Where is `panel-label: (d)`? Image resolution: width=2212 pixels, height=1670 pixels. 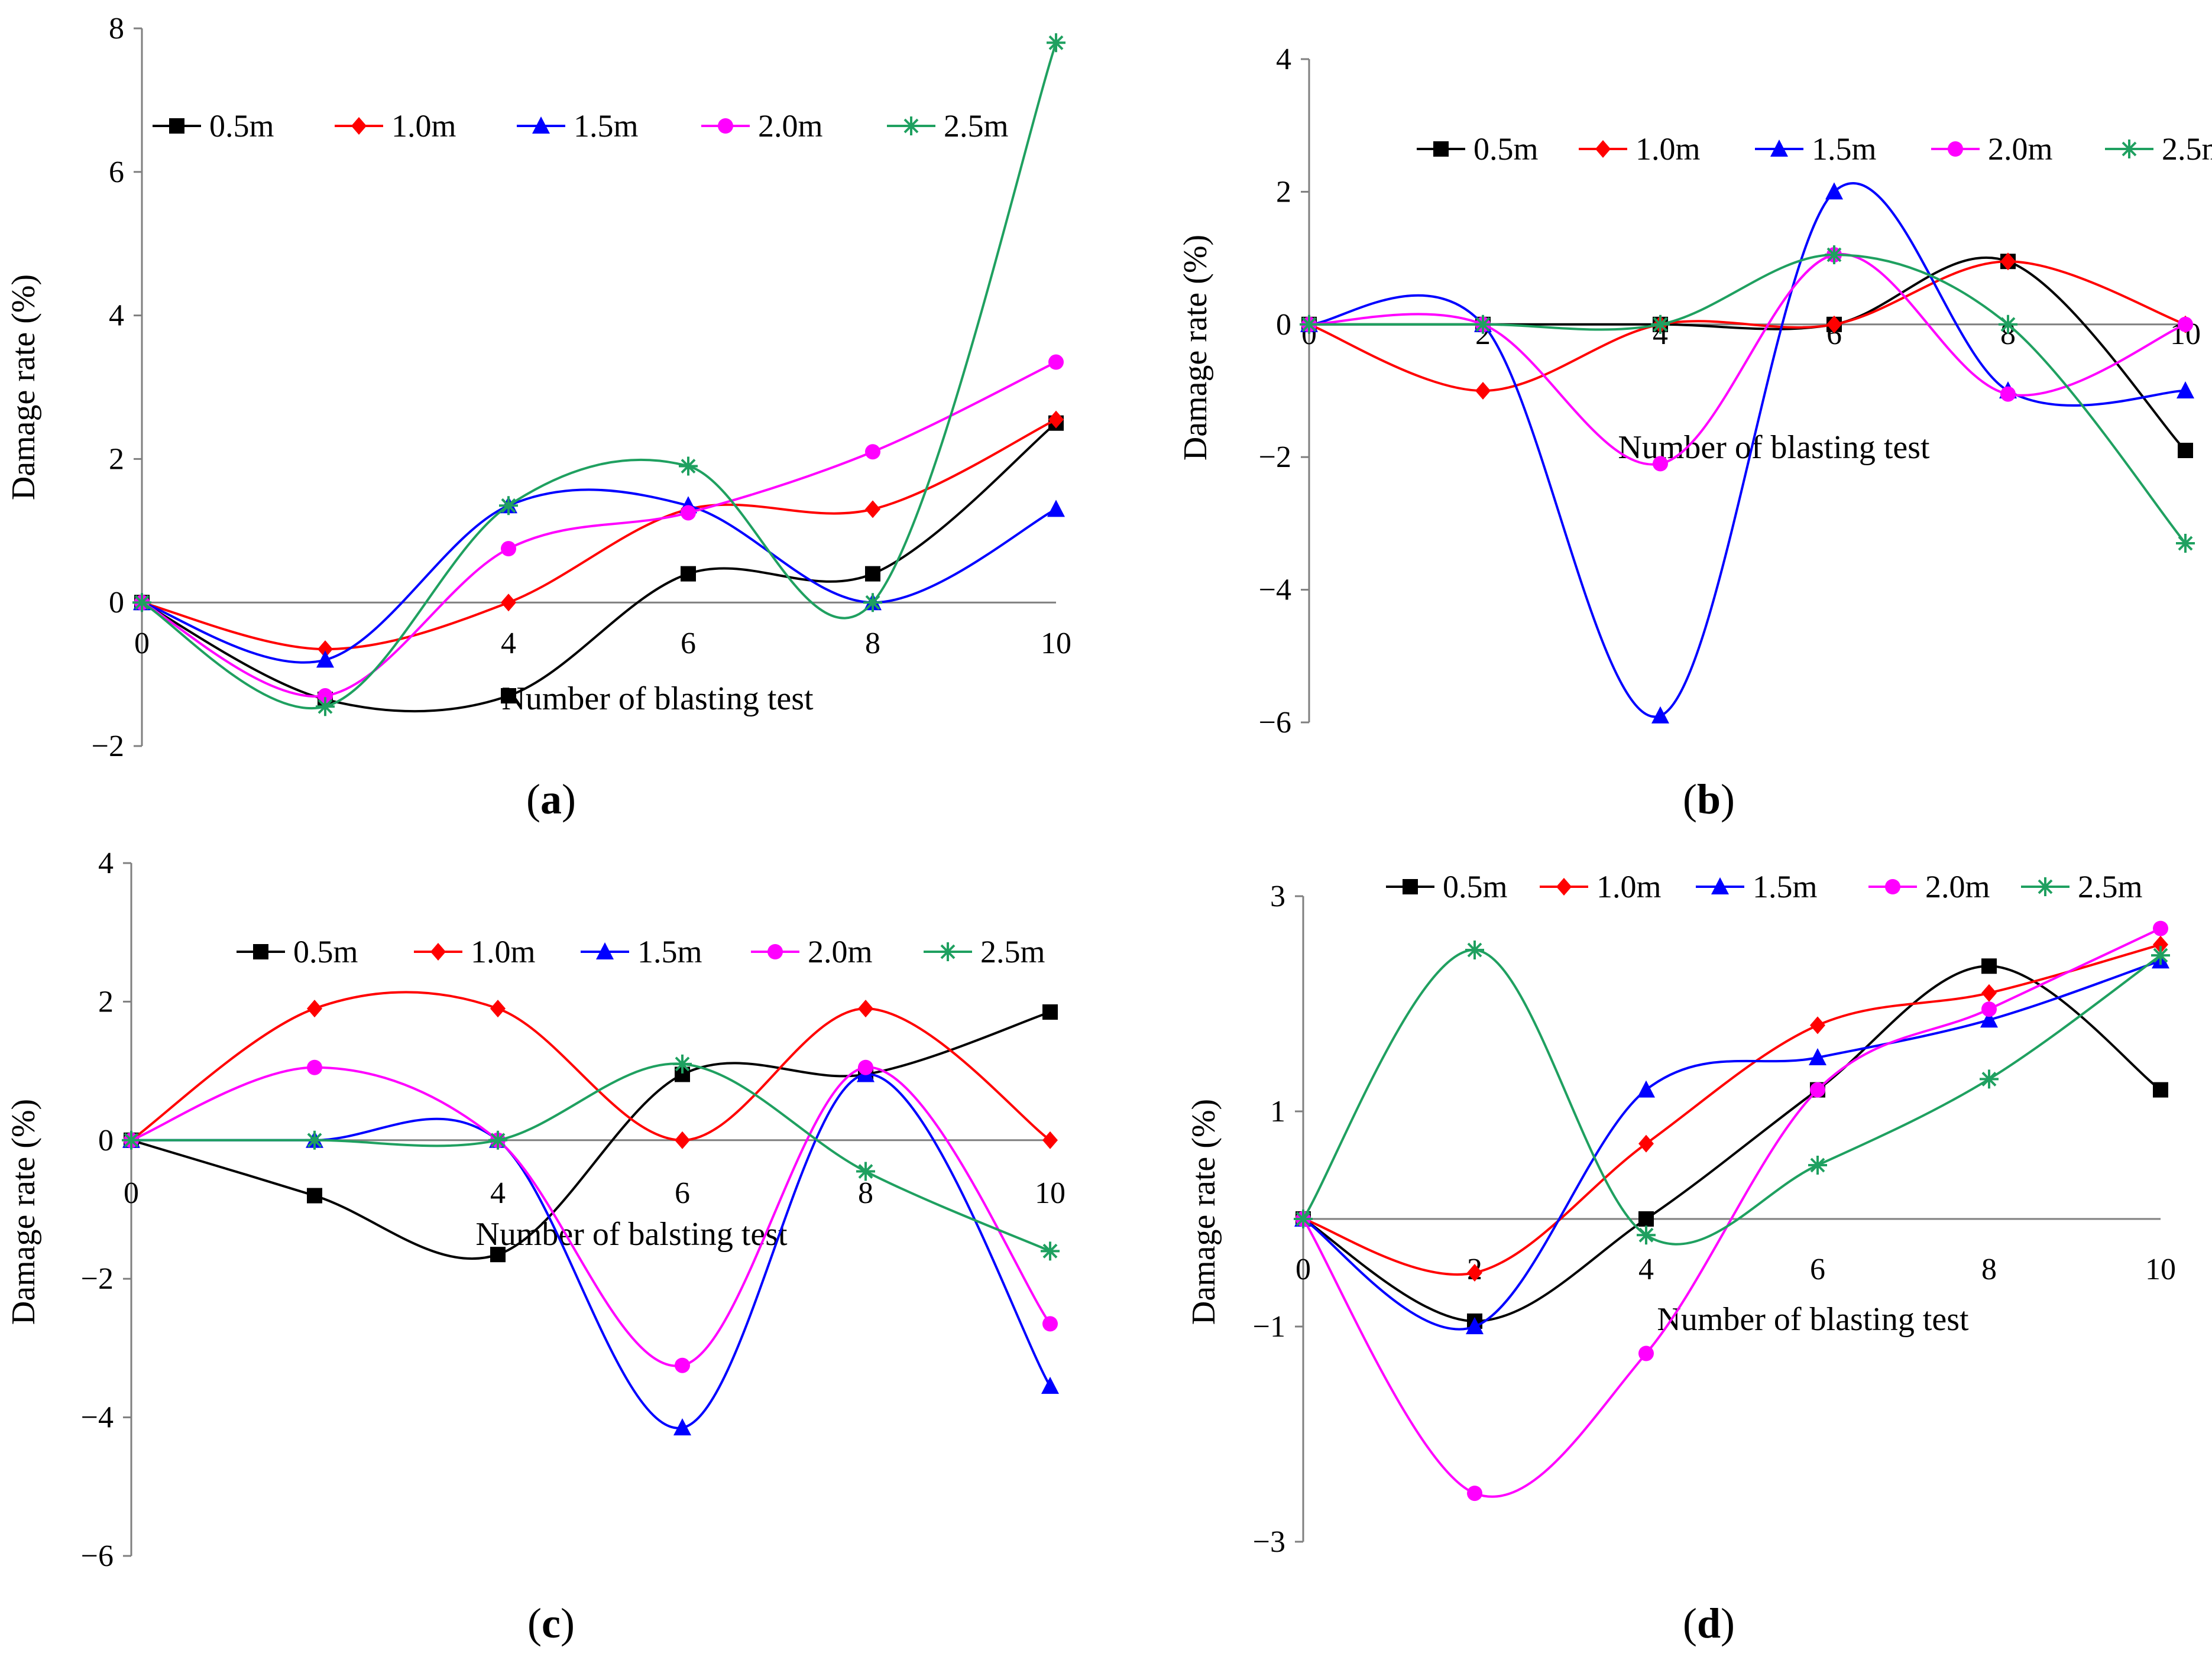 panel-label: (d) is located at coordinates (1709, 1623).